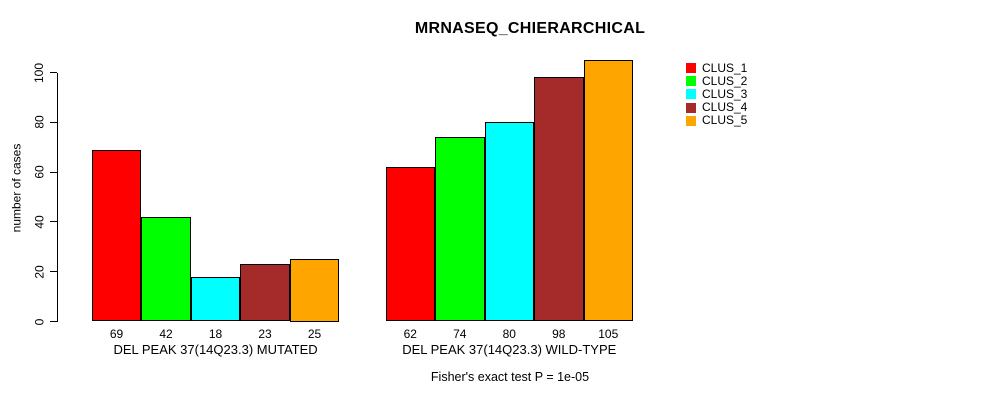  I want to click on y-tick-label: 100, so click(40, 73).